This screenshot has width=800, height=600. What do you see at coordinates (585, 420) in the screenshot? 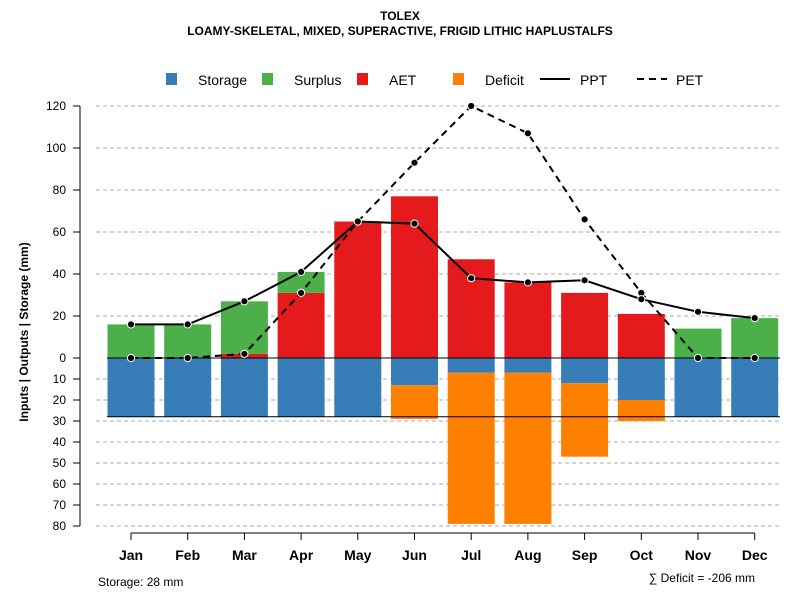
I see `deficit-bar-sep` at bounding box center [585, 420].